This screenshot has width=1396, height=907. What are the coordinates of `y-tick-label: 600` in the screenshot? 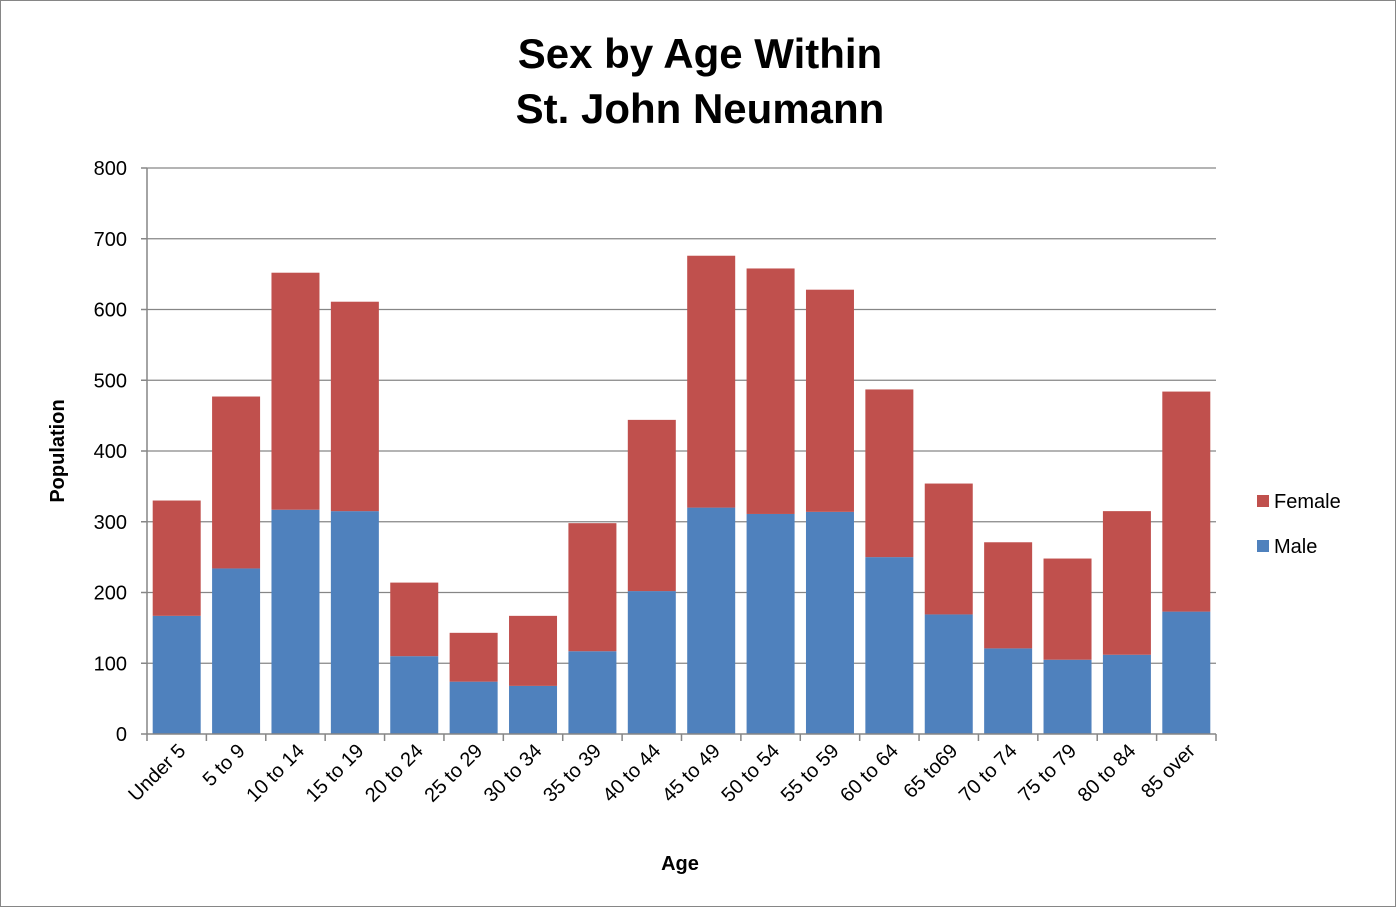 It's located at (110, 311).